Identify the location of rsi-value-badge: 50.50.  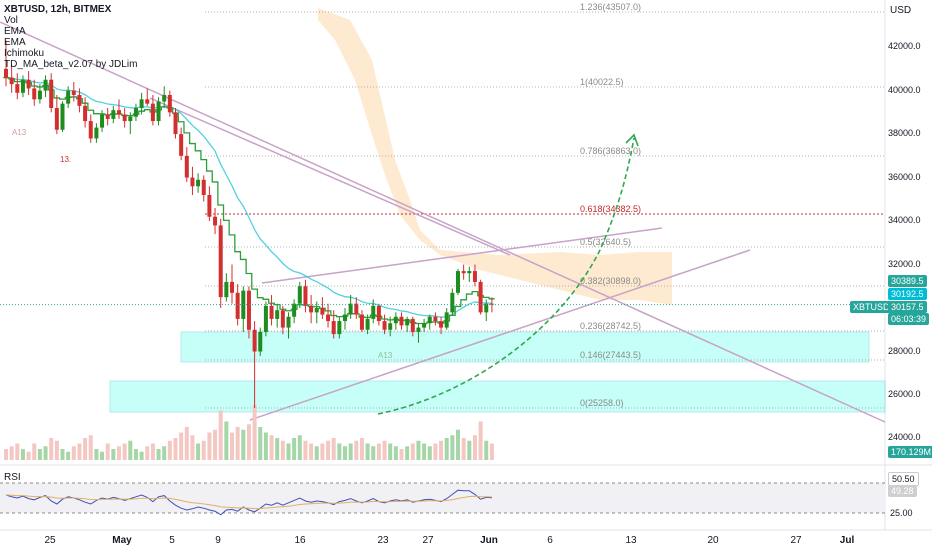
(903, 479).